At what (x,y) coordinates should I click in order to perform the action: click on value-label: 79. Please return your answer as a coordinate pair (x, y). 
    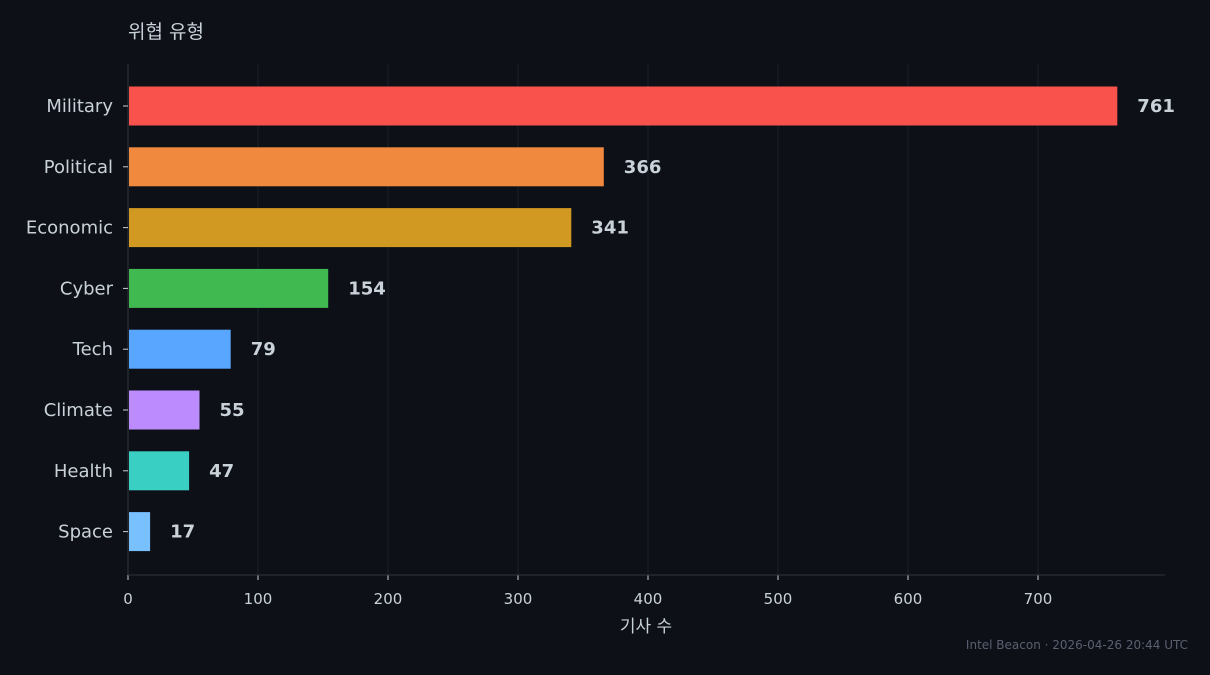
    Looking at the image, I should click on (263, 349).